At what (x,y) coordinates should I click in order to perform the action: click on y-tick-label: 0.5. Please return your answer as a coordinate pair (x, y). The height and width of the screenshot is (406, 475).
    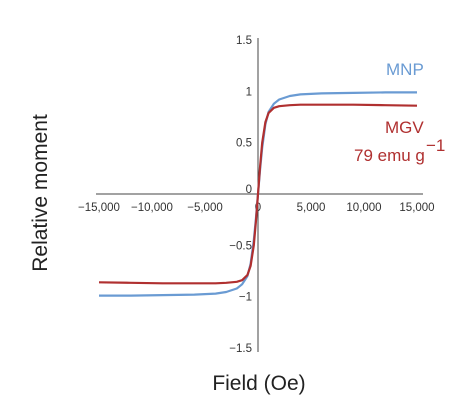
    Looking at the image, I should click on (244, 144).